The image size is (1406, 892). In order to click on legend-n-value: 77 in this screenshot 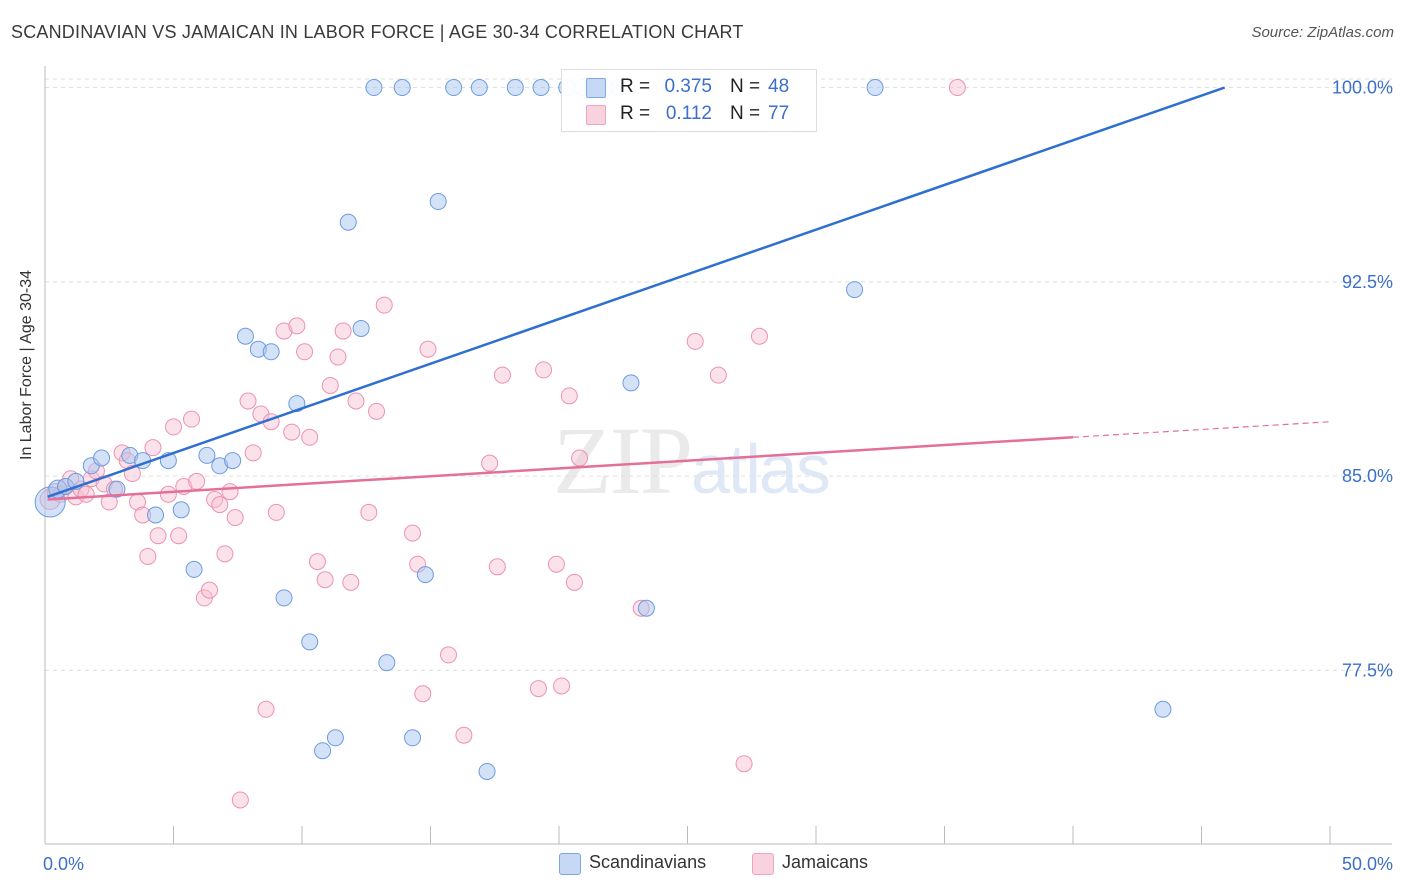, I will do `click(779, 113)`.